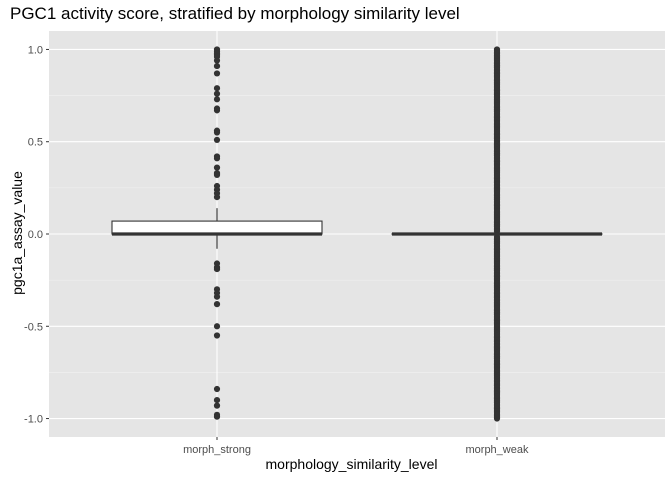  Describe the element at coordinates (33, 327) in the screenshot. I see `y-tick-label: -0.5` at that location.